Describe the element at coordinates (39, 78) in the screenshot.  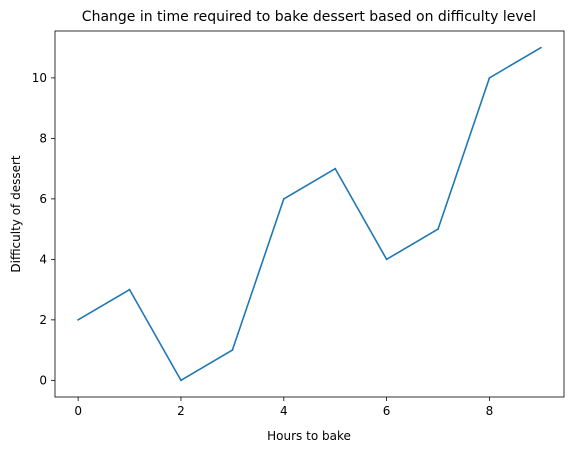
I see `y-tick-label: 10` at that location.